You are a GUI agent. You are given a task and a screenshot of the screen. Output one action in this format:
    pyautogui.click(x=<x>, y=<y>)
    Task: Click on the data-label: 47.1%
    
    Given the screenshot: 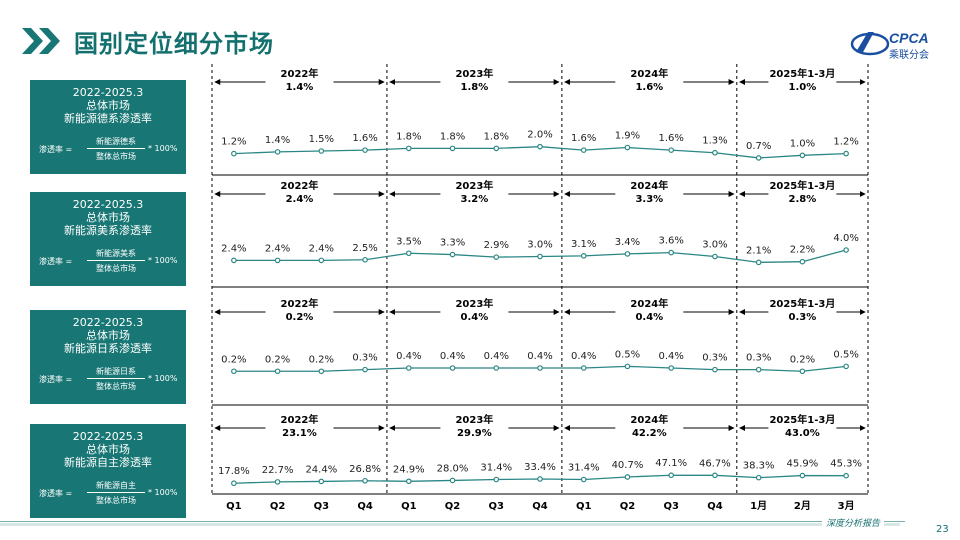 What is the action you would take?
    pyautogui.click(x=671, y=463)
    